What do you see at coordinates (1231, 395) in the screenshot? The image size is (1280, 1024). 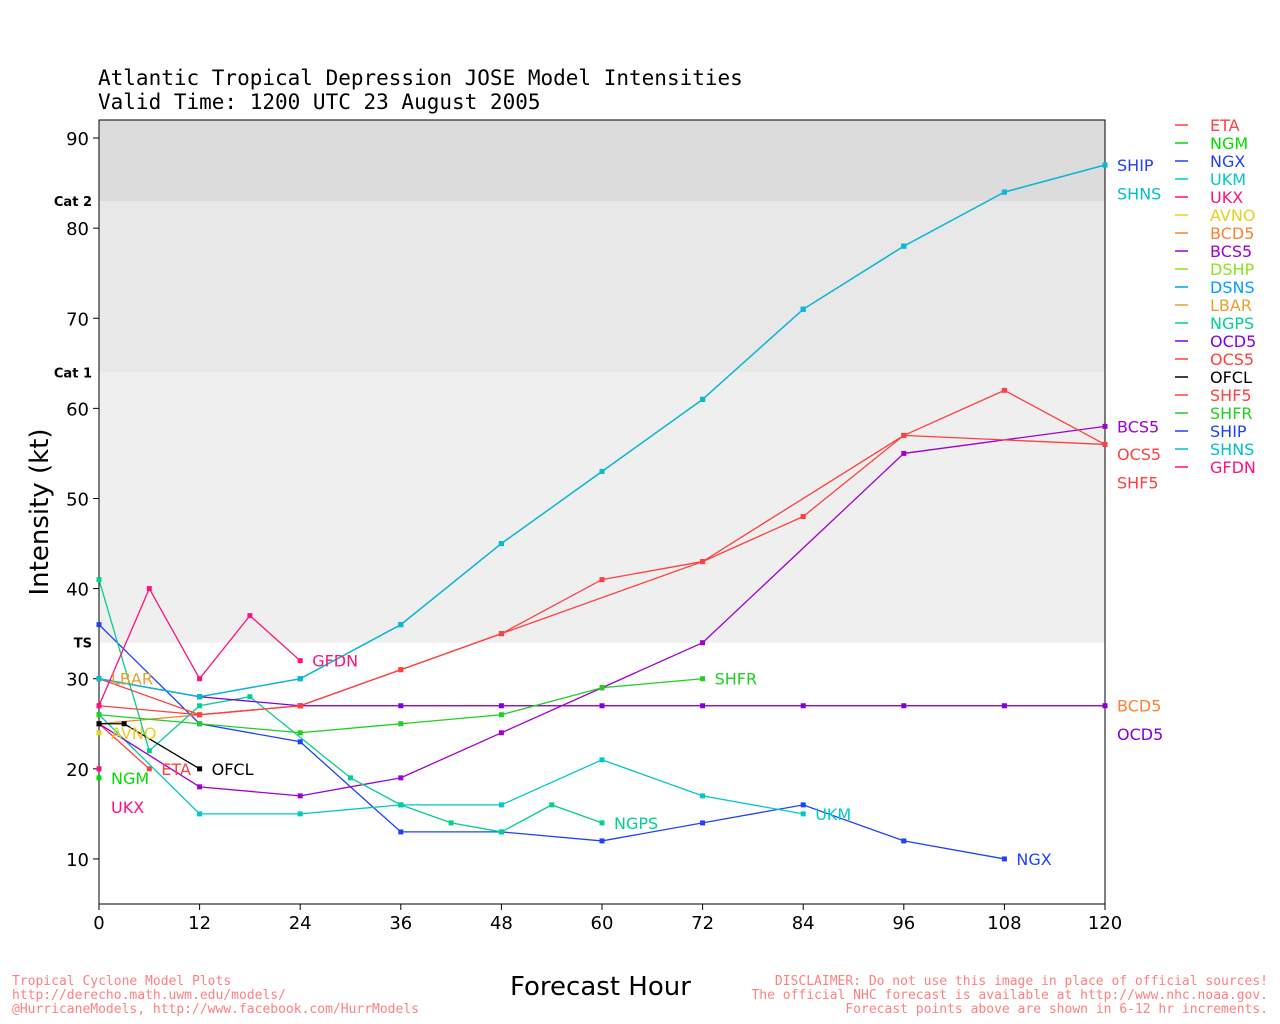 I see `legend-entry: SHF5` at bounding box center [1231, 395].